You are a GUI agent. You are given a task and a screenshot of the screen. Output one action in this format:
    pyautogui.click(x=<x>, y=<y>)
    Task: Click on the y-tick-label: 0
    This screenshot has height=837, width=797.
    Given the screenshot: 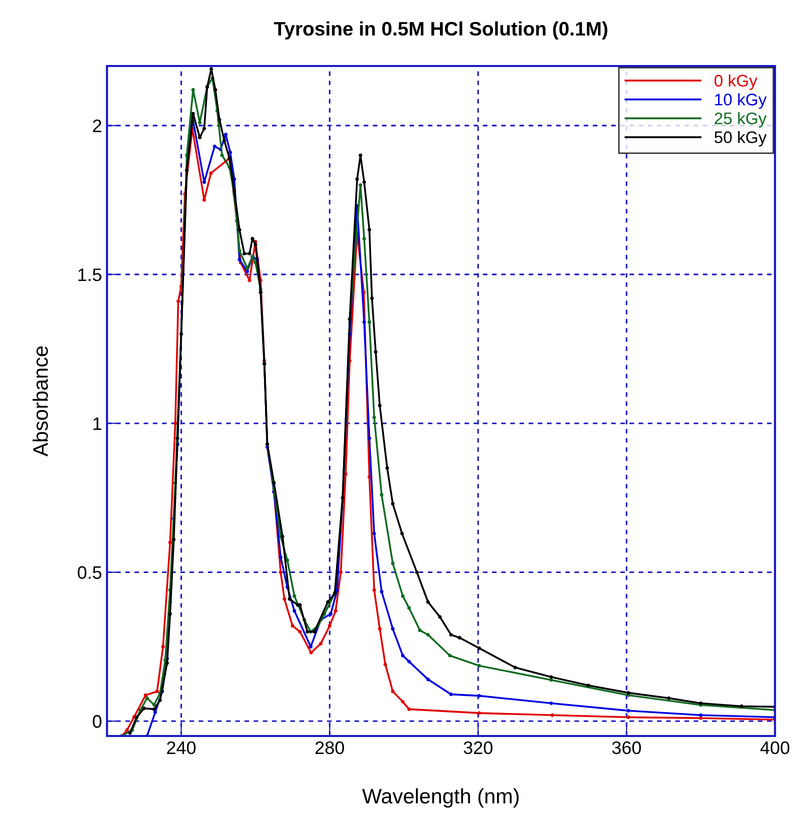 What is the action you would take?
    pyautogui.click(x=97, y=721)
    